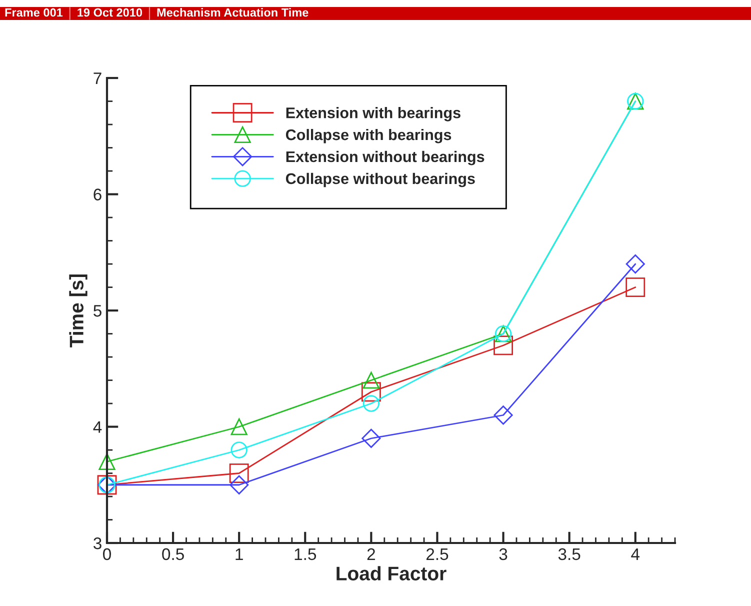  Describe the element at coordinates (239, 554) in the screenshot. I see `x-tick-label: 1` at that location.